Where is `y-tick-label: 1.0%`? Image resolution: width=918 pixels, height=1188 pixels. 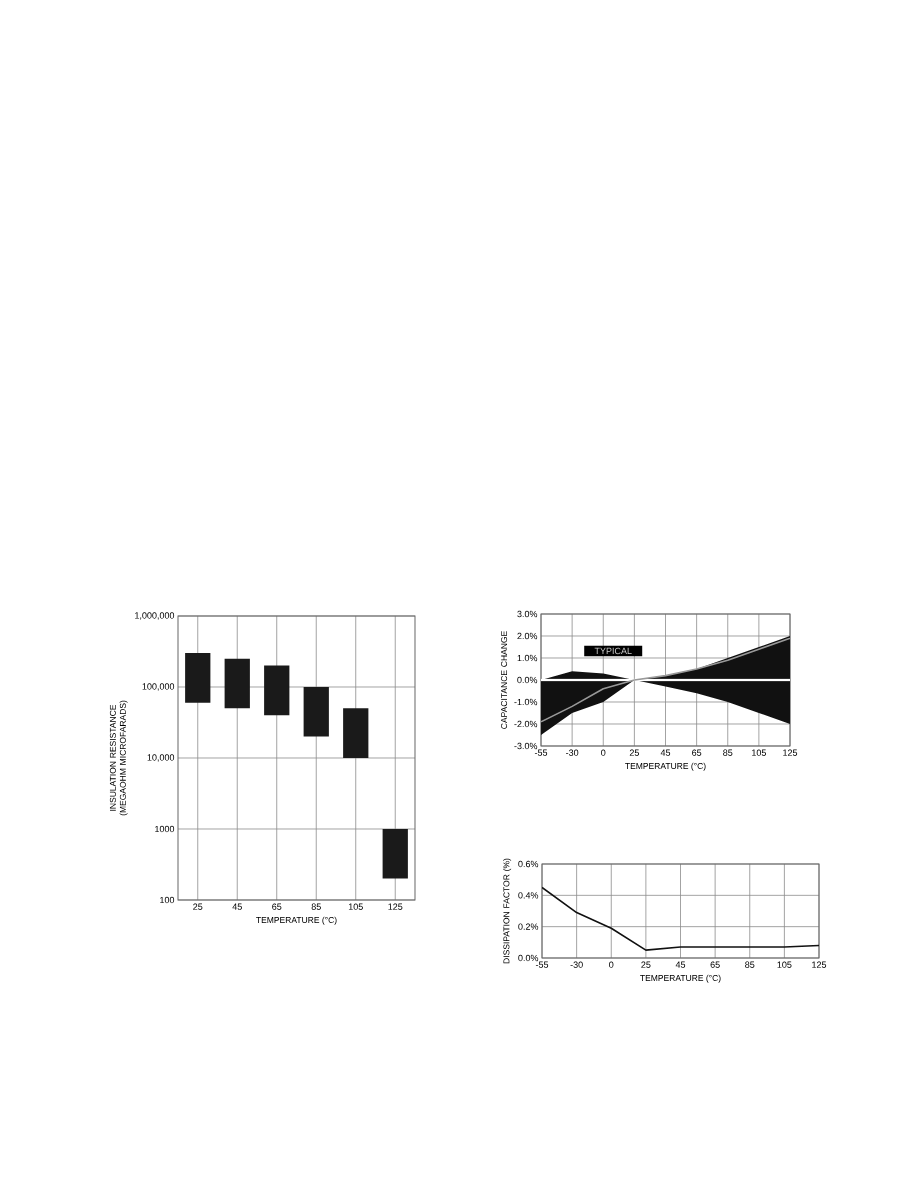
y-tick-label: 1.0% is located at coordinates (527, 658).